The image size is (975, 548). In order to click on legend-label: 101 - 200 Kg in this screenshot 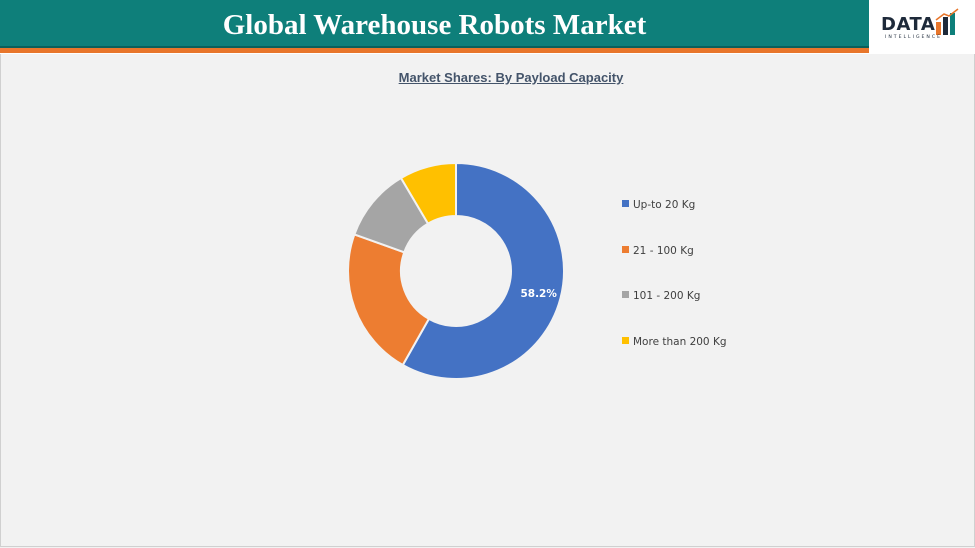, I will do `click(667, 296)`.